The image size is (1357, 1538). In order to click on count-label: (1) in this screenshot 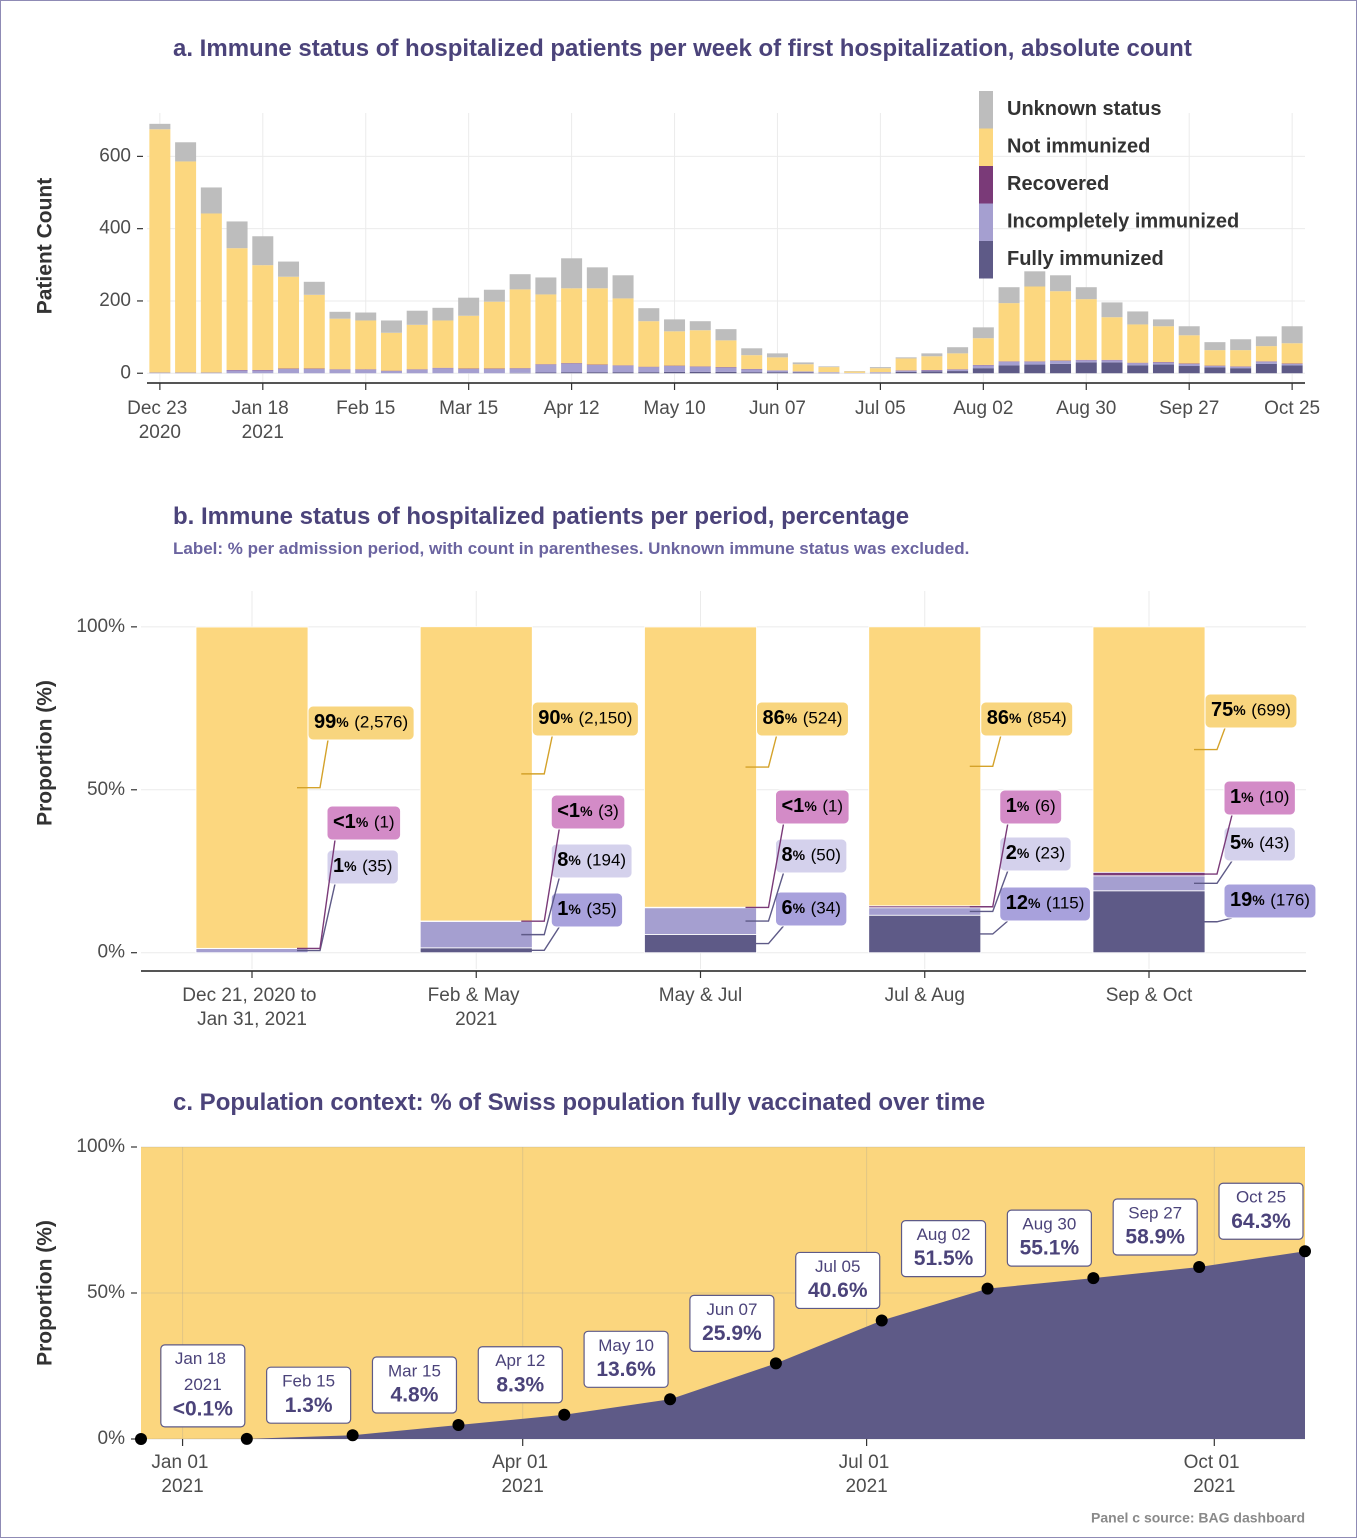, I will do `click(832, 805)`.